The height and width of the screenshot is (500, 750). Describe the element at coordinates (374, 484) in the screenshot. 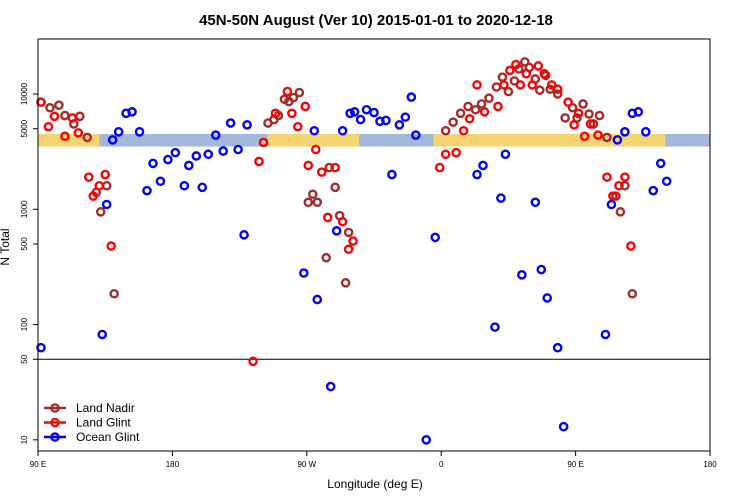

I see `x-axis-label: Longitude (deg E)` at that location.